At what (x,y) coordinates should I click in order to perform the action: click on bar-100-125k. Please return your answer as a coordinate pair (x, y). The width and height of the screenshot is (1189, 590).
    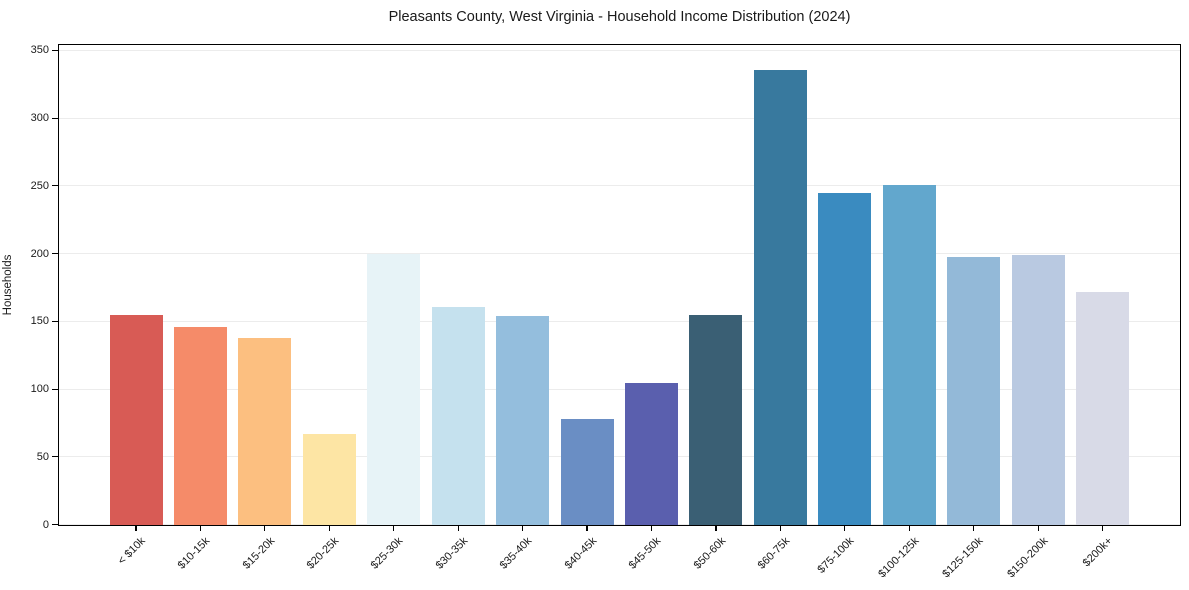
    Looking at the image, I should click on (909, 354).